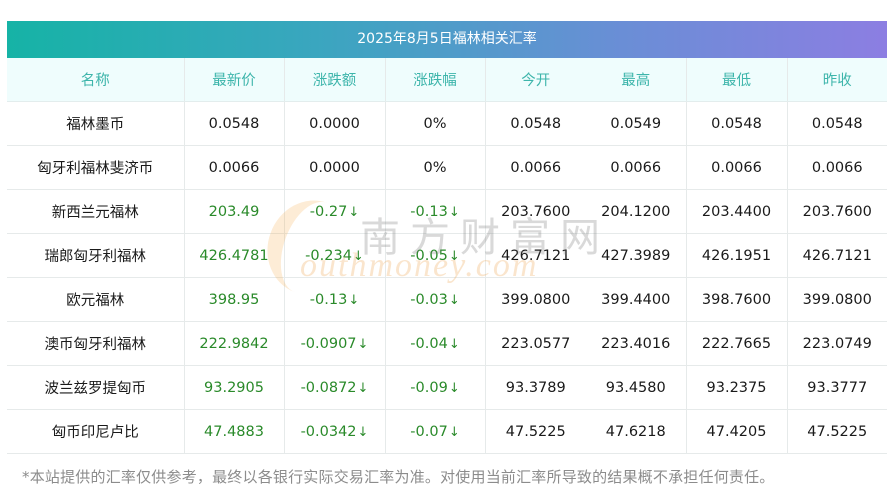 Image resolution: width=895 pixels, height=500 pixels. I want to click on cell-name: 福林墨币, so click(95, 123).